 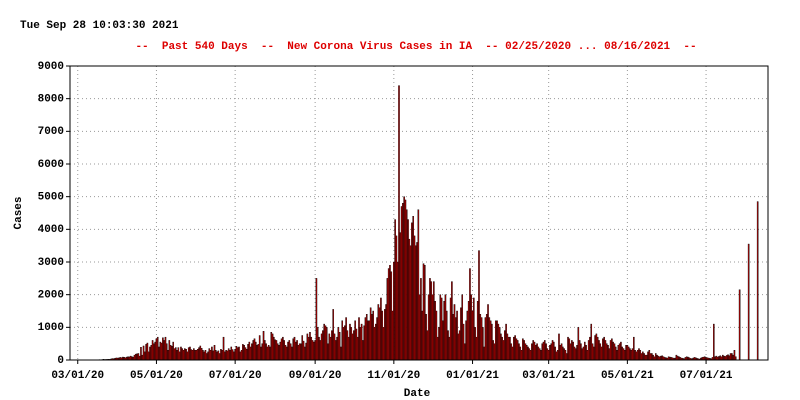 I want to click on y-tick-label: 7000, so click(x=51, y=132).